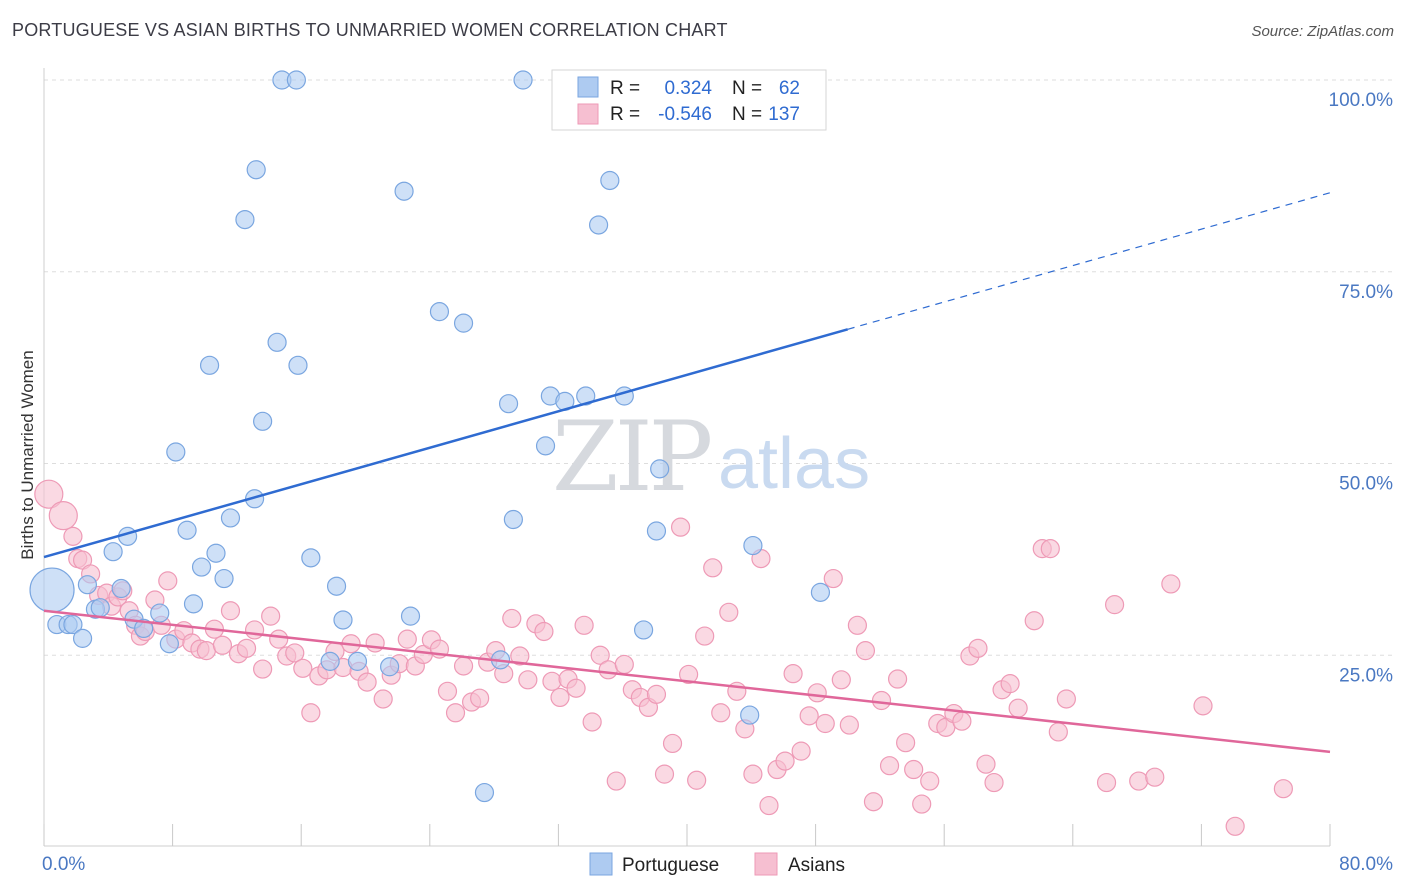 This screenshot has width=1406, height=892. What do you see at coordinates (1361, 100) in the screenshot?
I see `y-tick-label: 100.0%` at bounding box center [1361, 100].